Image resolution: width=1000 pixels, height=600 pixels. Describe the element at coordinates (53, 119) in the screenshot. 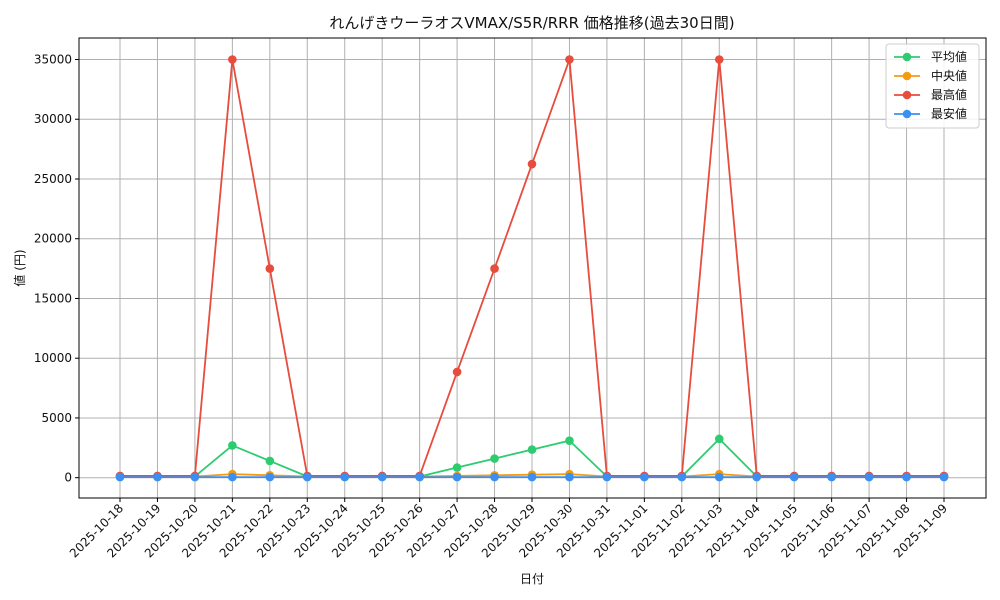

I see `y-tick-label: 30000` at that location.